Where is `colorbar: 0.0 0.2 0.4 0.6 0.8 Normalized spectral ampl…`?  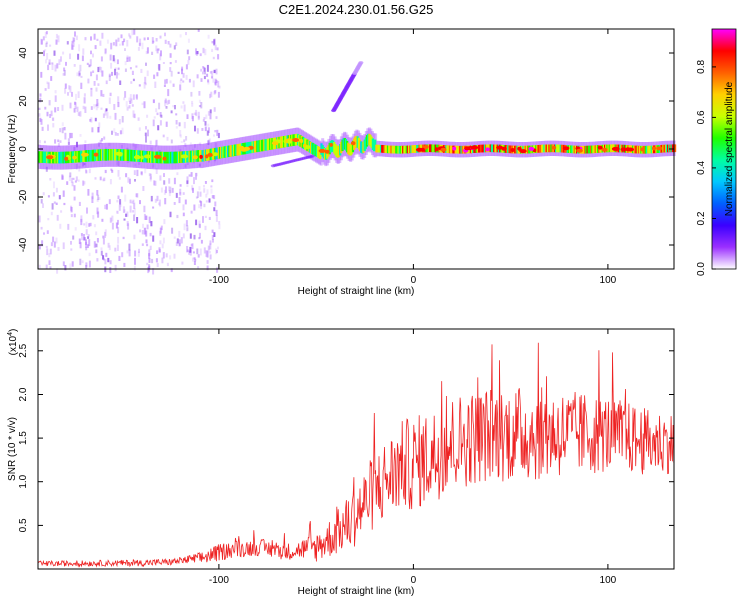 colorbar: 0.0 0.2 0.4 0.6 0.8 Normalized spectral ampl… is located at coordinates (716, 152).